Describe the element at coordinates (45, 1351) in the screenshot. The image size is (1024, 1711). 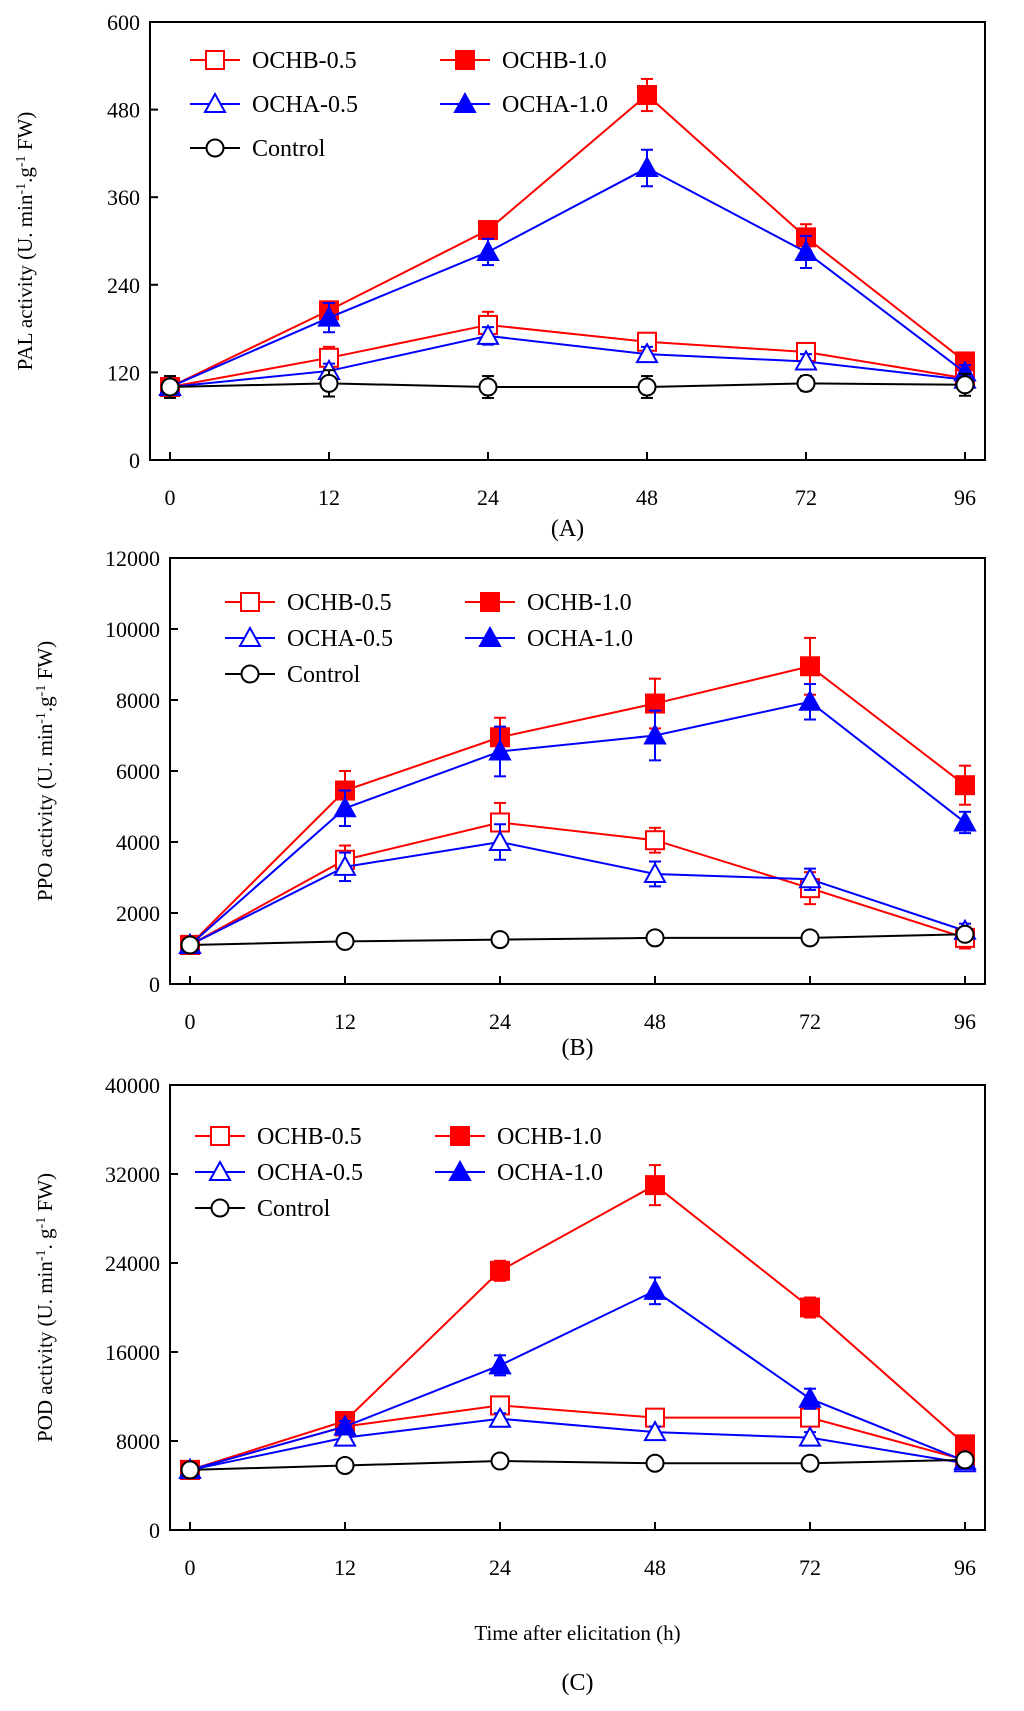
I see `y-axis-label-part: POD activity (U. min` at that location.